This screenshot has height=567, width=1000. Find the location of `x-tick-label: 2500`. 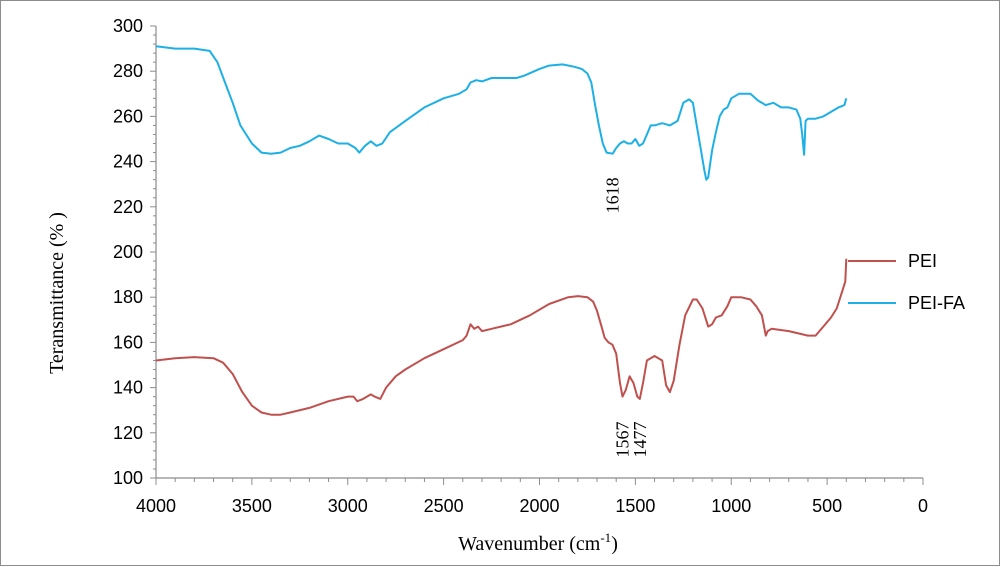

x-tick-label: 2500 is located at coordinates (444, 506).